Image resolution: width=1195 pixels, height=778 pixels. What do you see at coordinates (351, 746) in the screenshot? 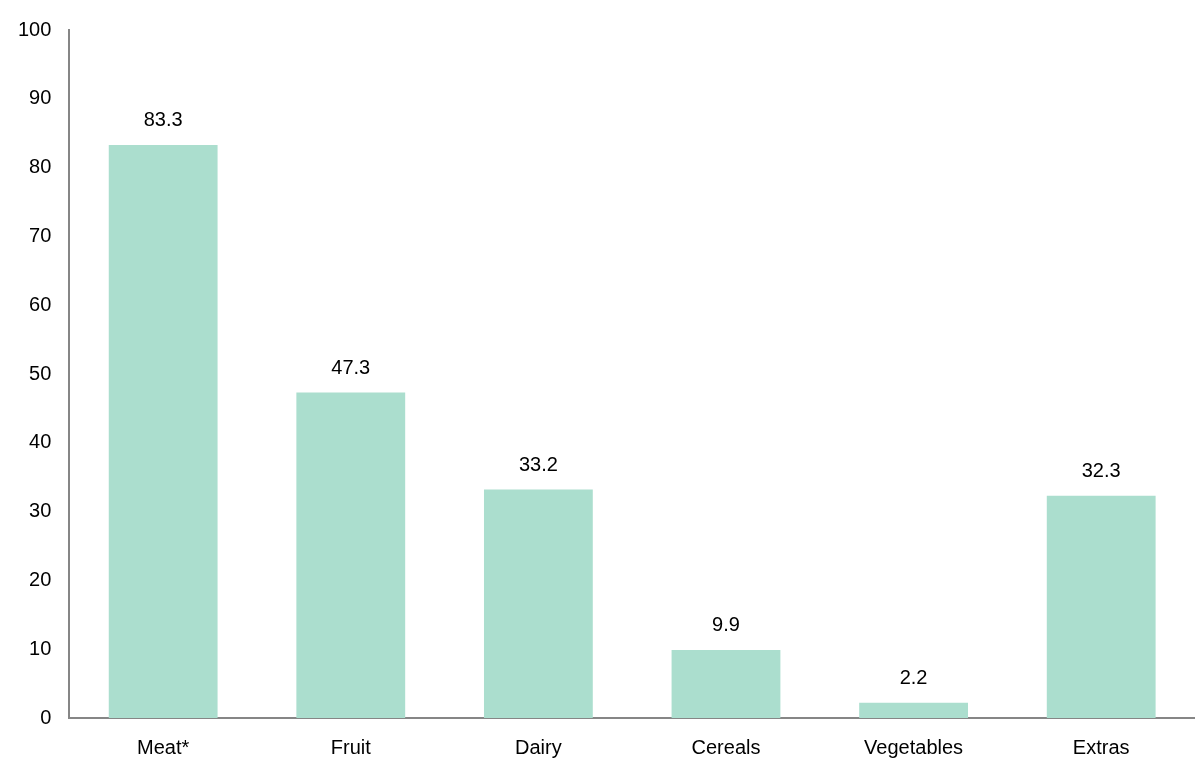
I see `x-tick-label: Fruit` at bounding box center [351, 746].